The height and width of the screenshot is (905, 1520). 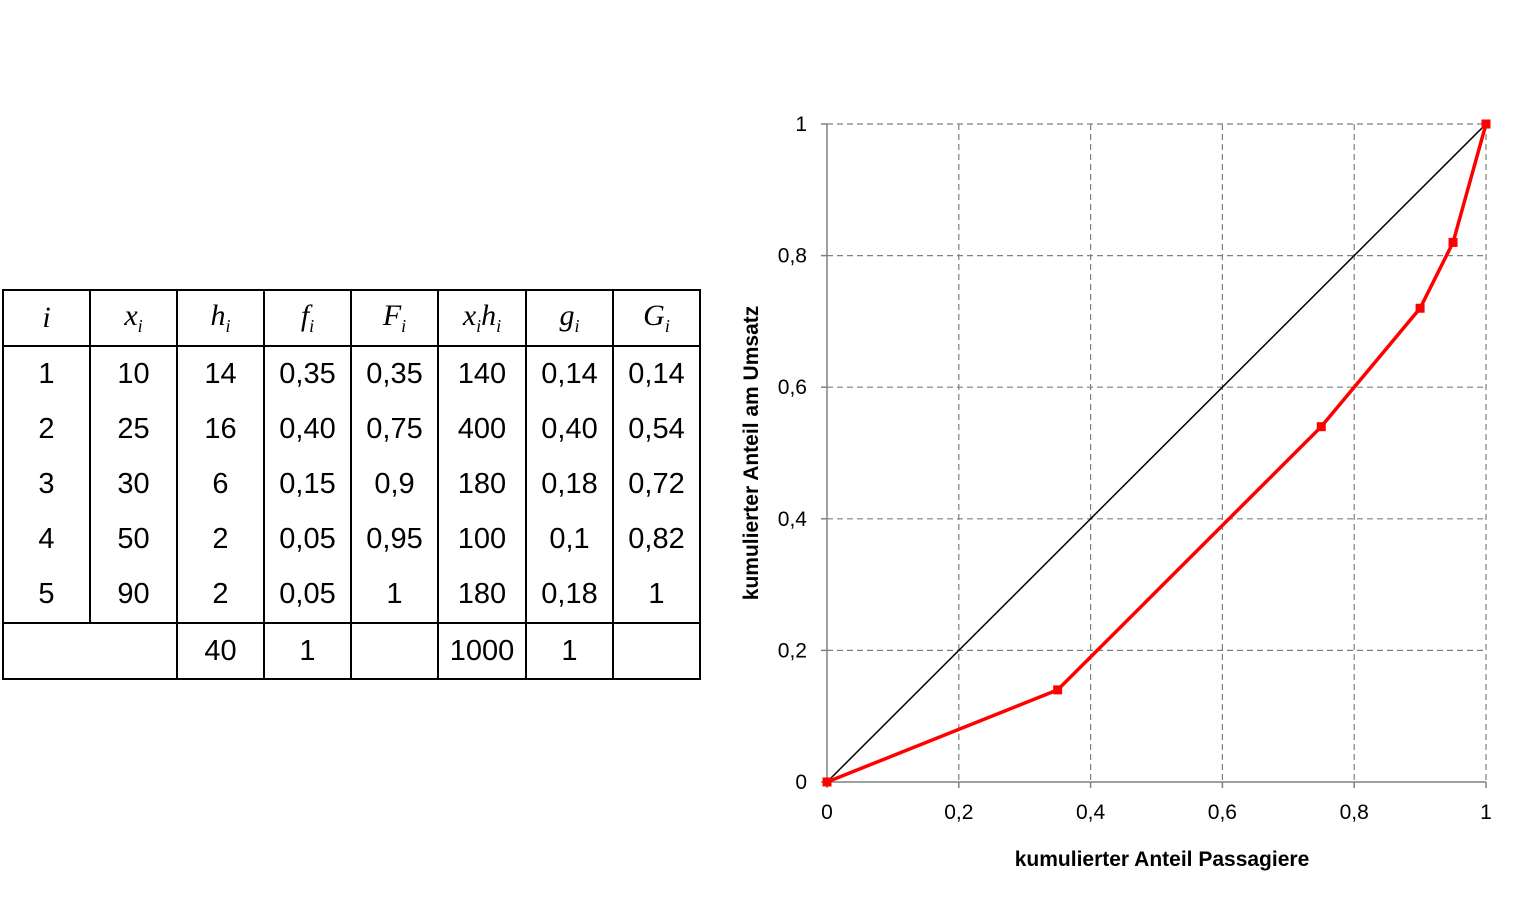 I want to click on totals-row: 40 1 1000 1, so click(x=351, y=651).